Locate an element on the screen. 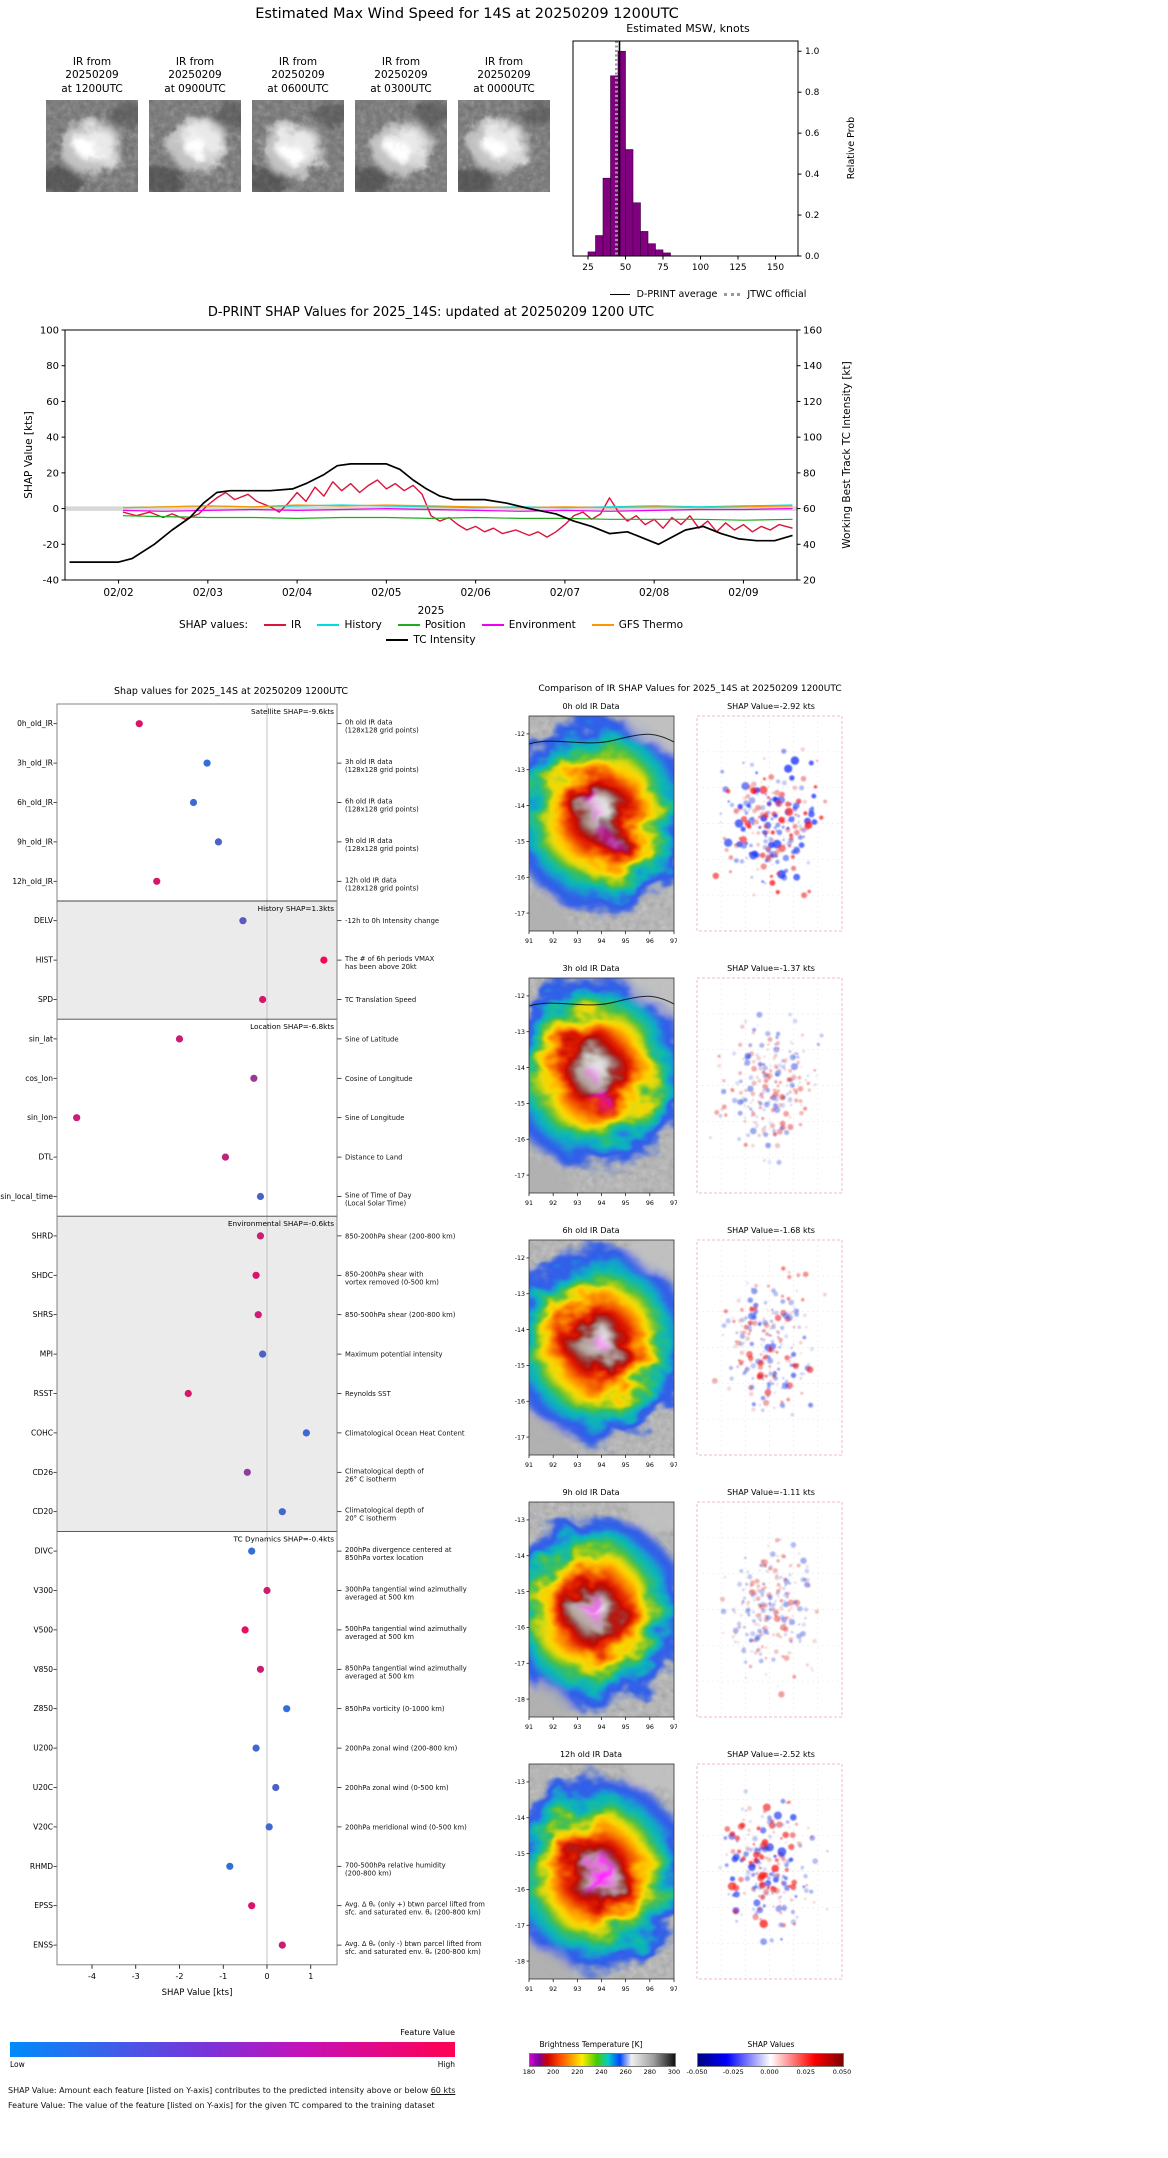 The width and height of the screenshot is (1168, 2158). feature-value-high-label: High is located at coordinates (446, 2064).